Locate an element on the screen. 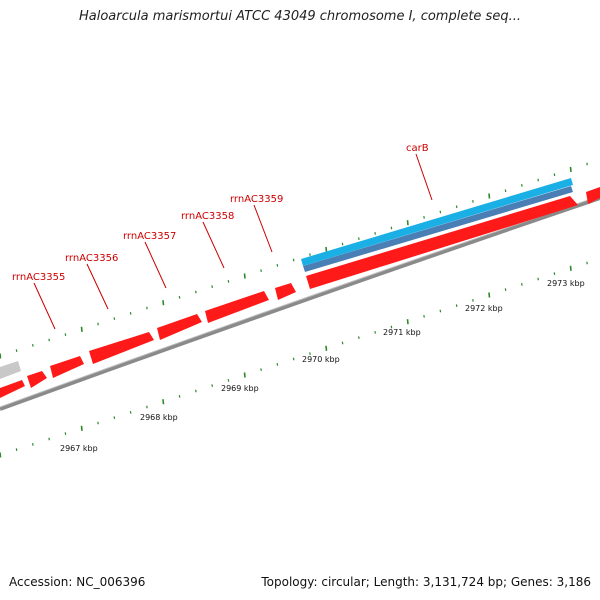  gene-label-rrnAC3356: rrnAC3356 is located at coordinates (91, 258).